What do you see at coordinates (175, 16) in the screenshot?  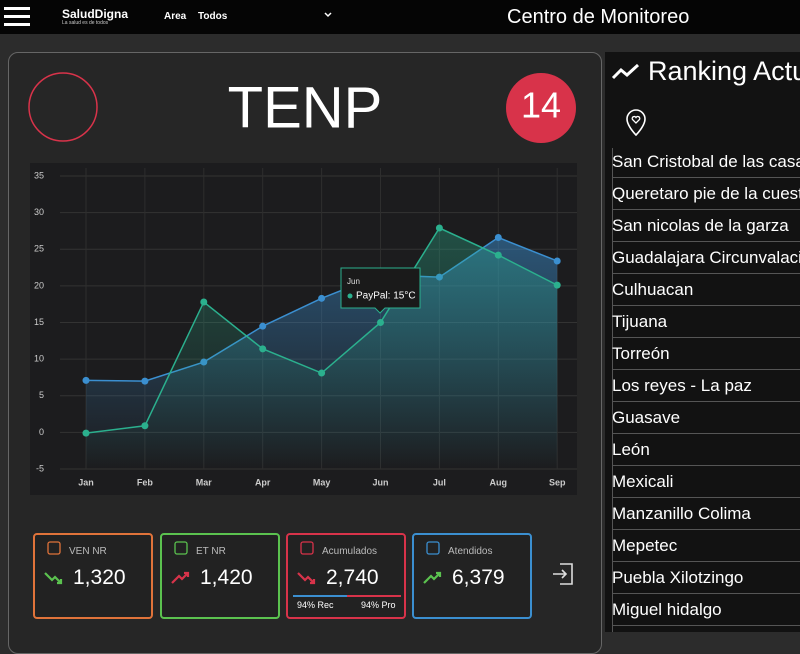 I see `area-label: Area` at bounding box center [175, 16].